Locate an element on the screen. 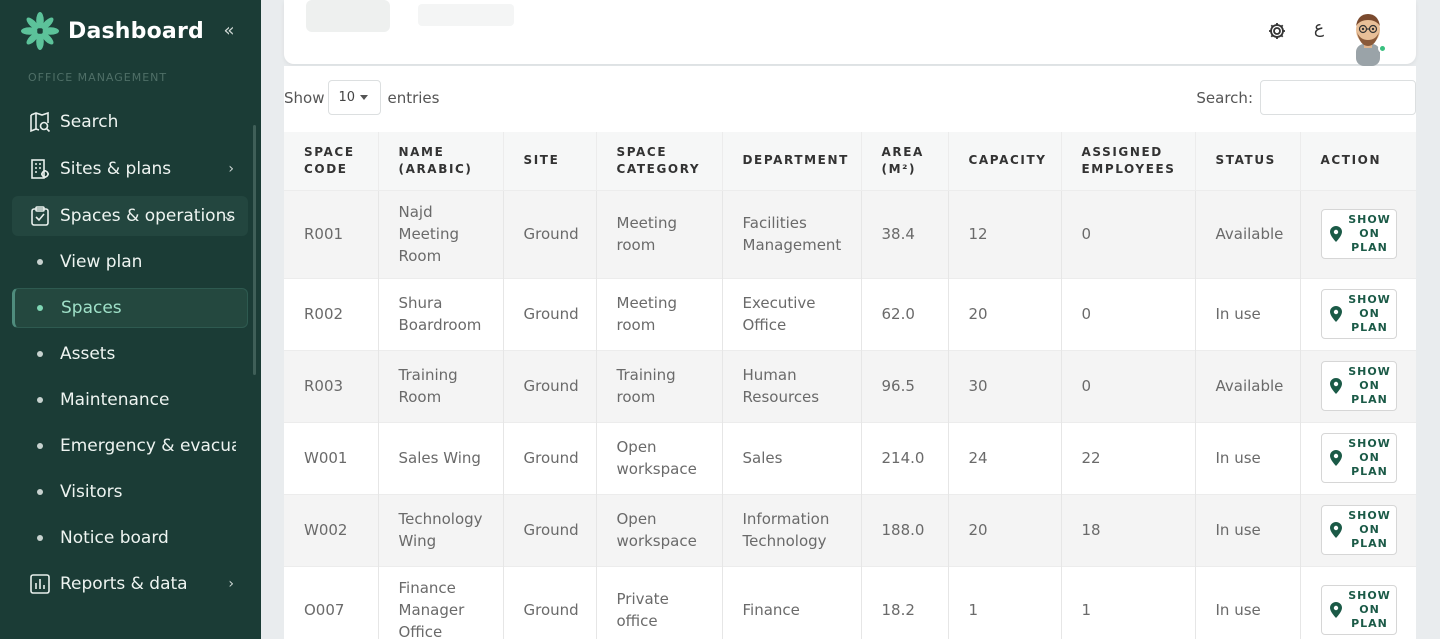 The width and height of the screenshot is (1440, 639). clipboard-check-icon is located at coordinates (40, 216).